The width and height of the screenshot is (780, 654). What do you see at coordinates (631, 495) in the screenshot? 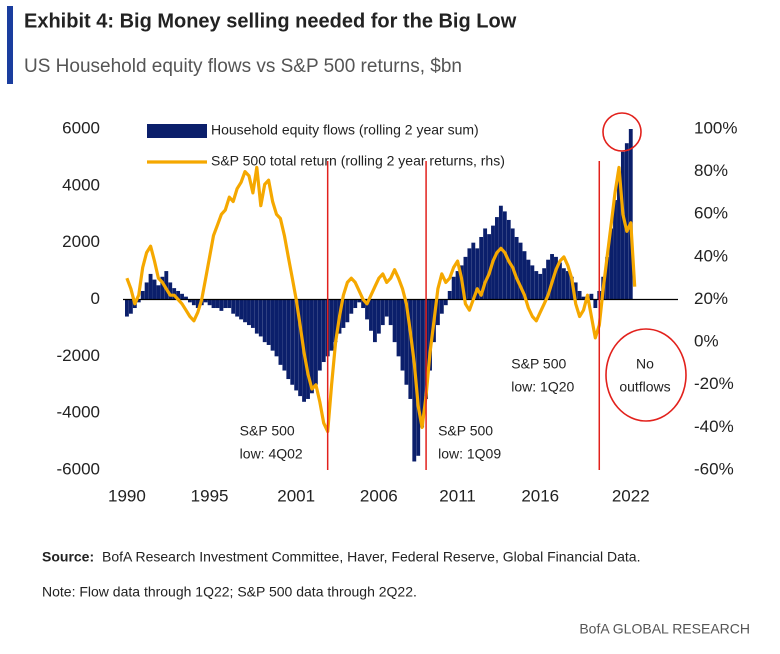
I see `x-tick-label: 2022` at bounding box center [631, 495].